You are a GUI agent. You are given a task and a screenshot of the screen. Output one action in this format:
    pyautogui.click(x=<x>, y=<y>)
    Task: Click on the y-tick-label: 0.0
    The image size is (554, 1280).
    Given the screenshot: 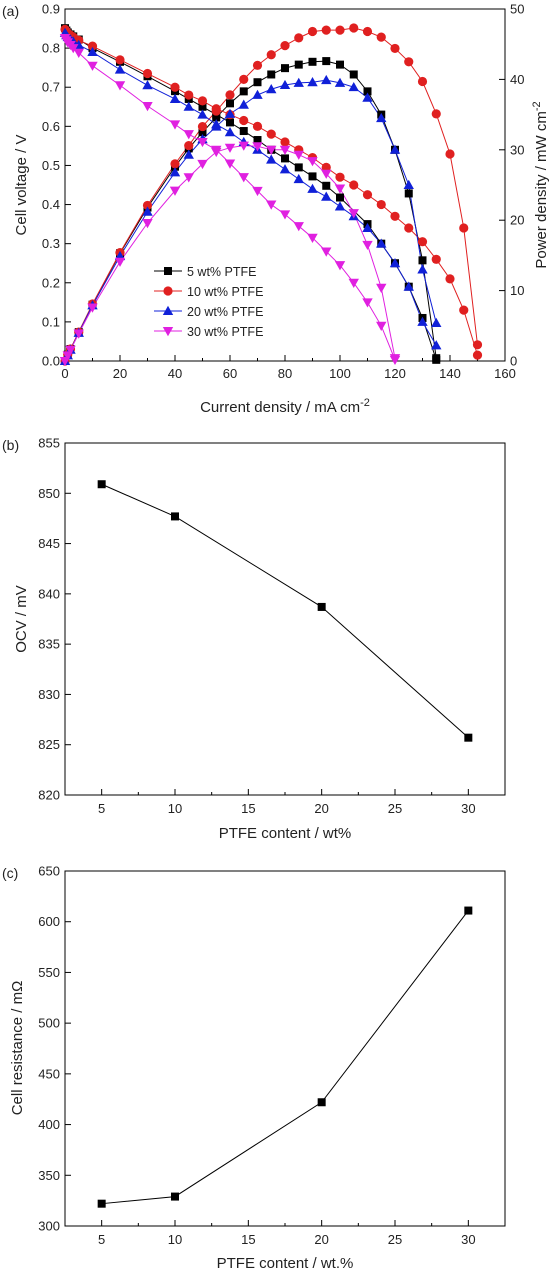 What is the action you would take?
    pyautogui.click(x=51, y=361)
    